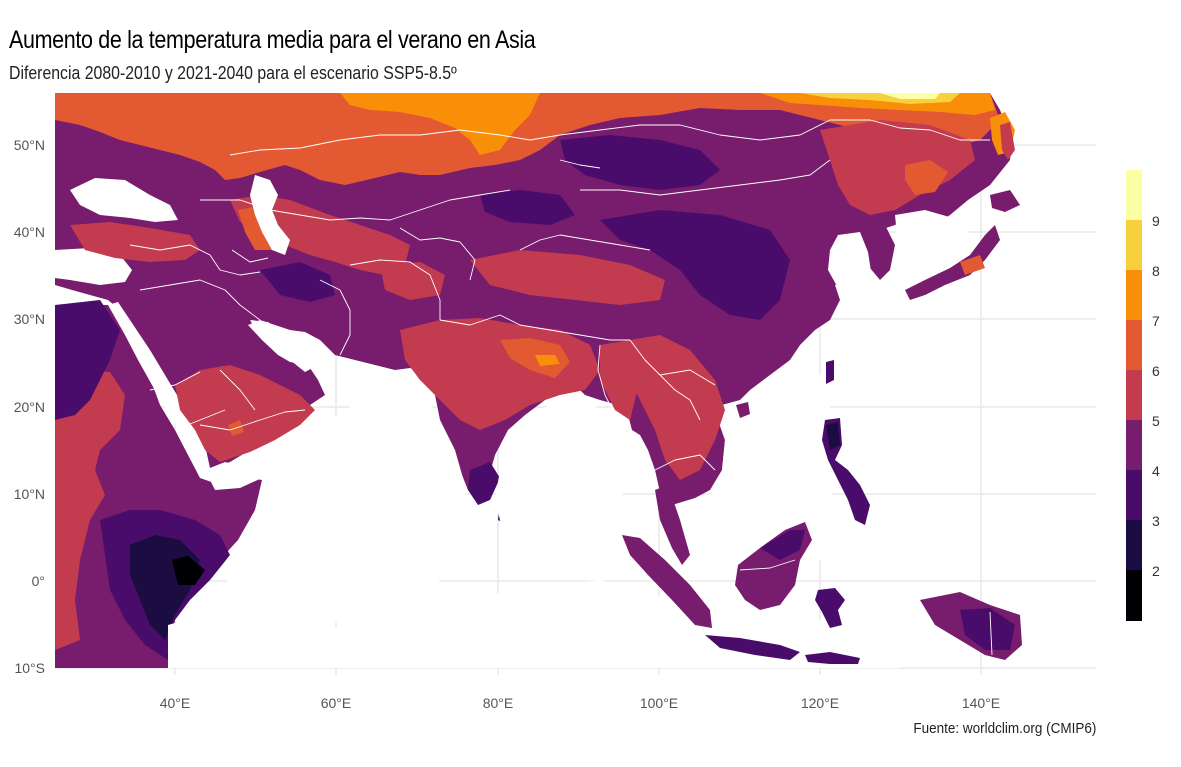 The width and height of the screenshot is (1181, 767). I want to click on legend-label-2: 2, so click(1156, 571).